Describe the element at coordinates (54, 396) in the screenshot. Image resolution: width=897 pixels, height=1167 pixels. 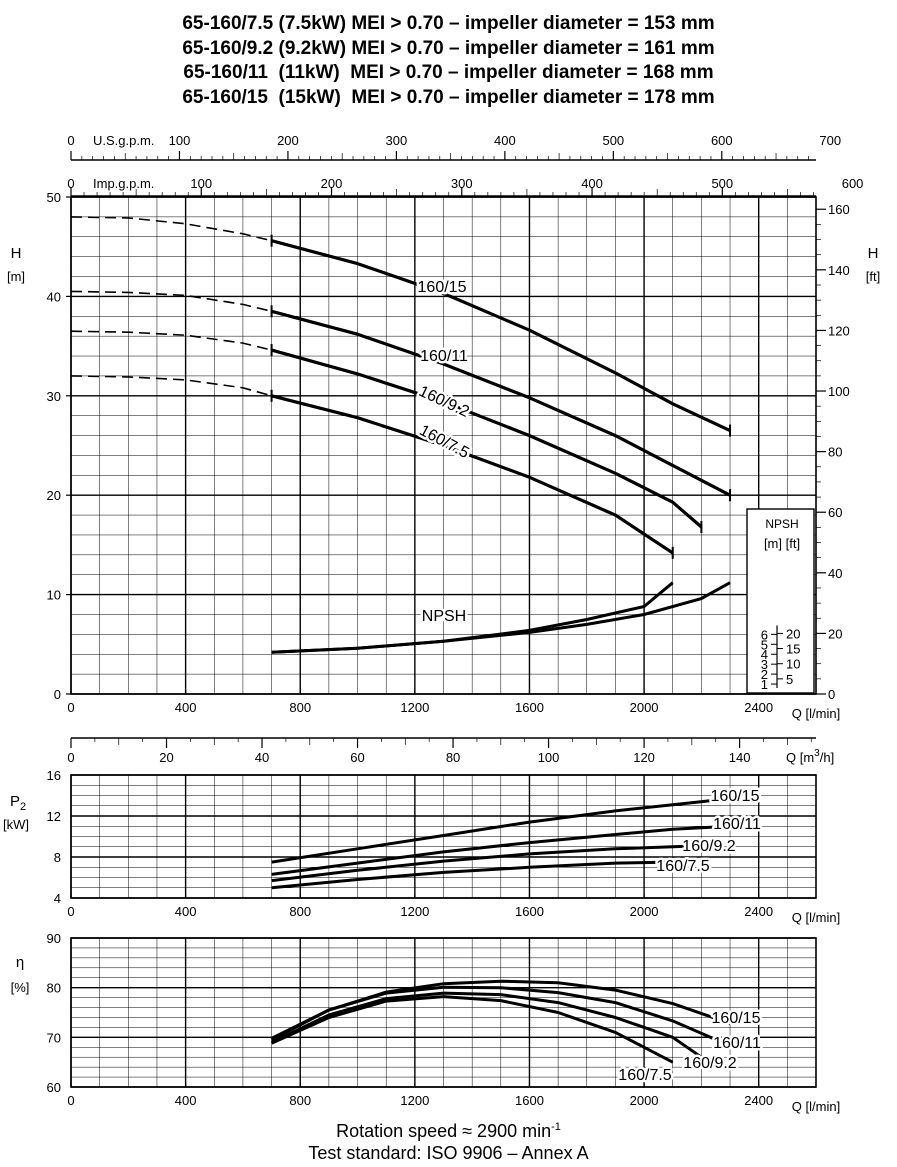
I see `head-y-tick-label: 30` at that location.